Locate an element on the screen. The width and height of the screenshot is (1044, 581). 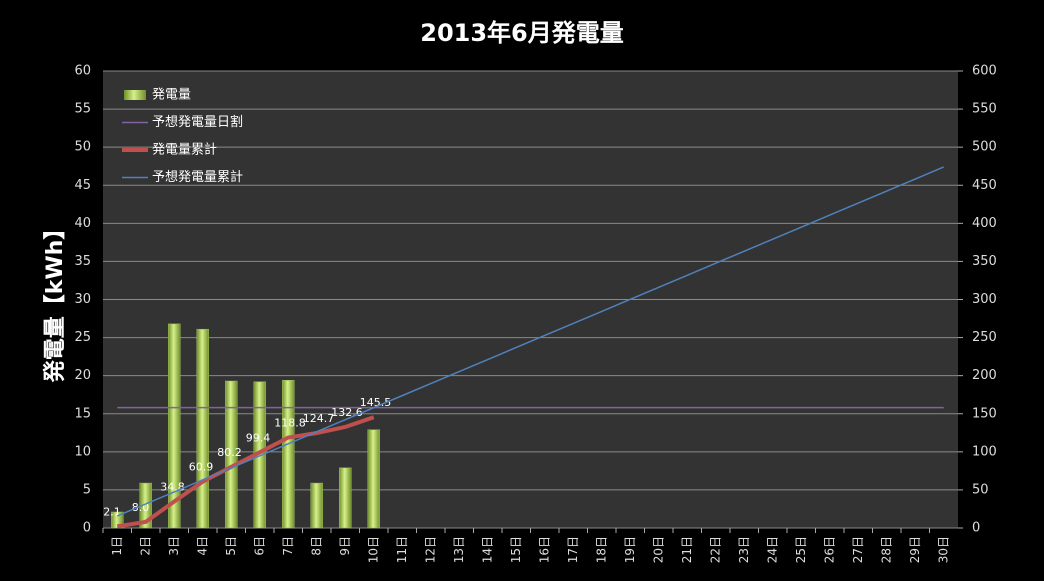
x-tick-label: 26日 is located at coordinates (829, 549).